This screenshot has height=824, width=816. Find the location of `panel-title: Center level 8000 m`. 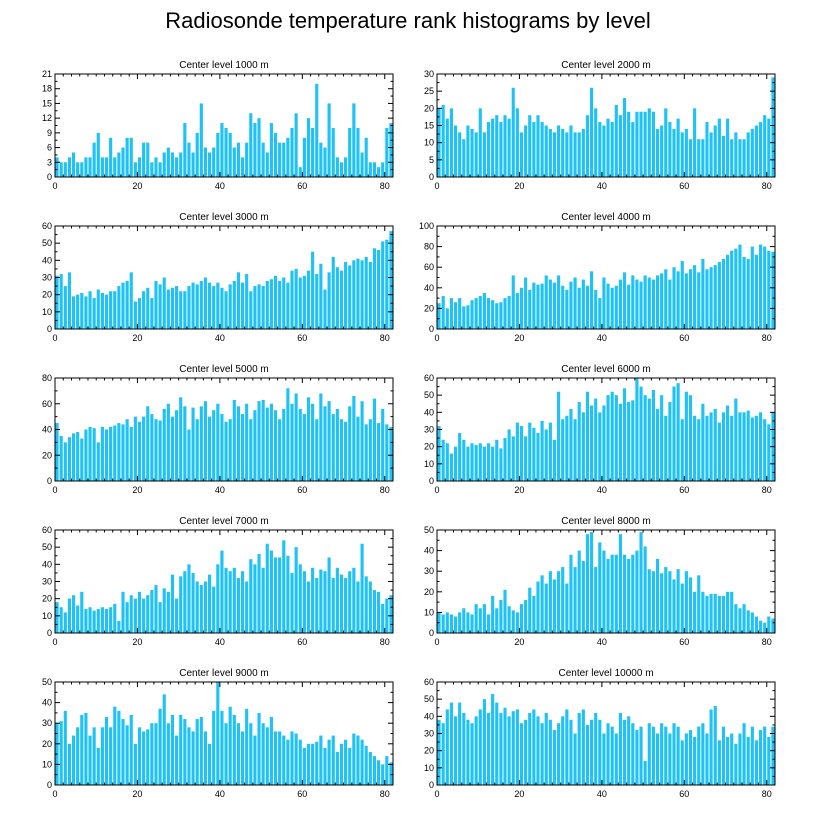

panel-title: Center level 8000 m is located at coordinates (606, 521).